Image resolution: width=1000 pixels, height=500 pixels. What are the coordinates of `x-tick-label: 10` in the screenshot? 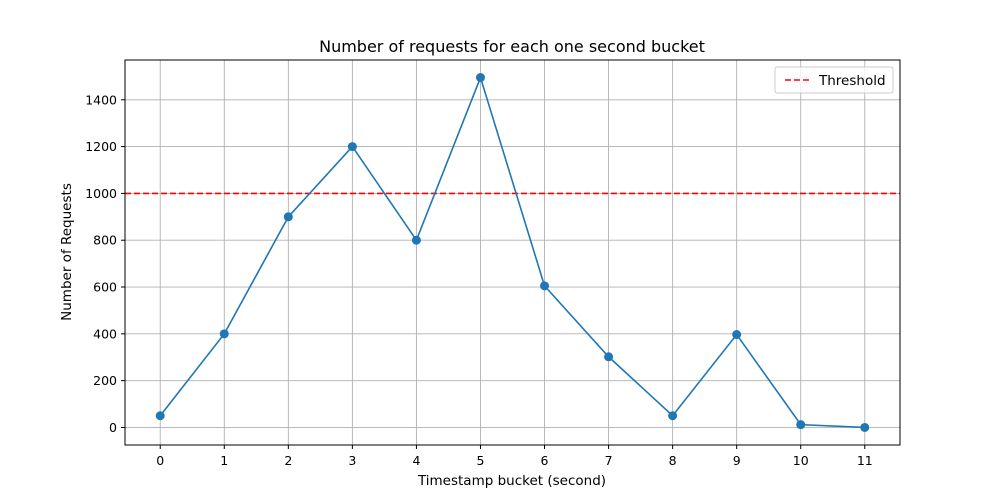 It's located at (801, 460).